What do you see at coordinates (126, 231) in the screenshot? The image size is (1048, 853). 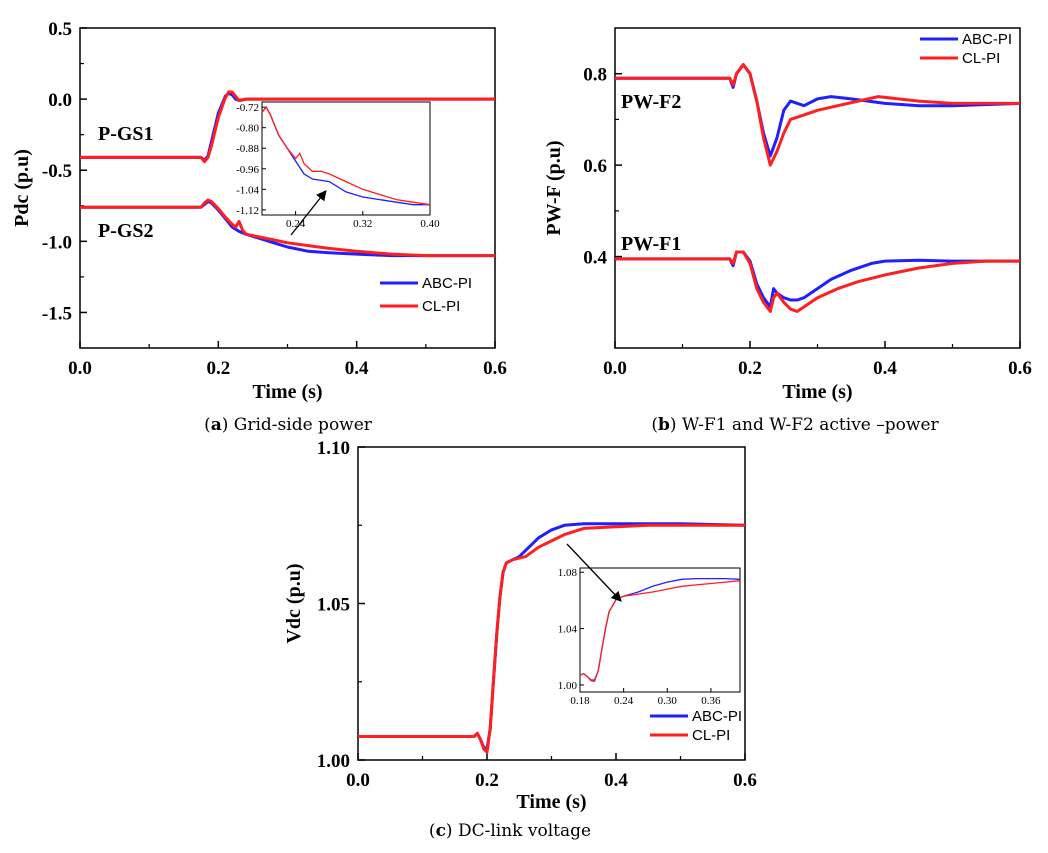 I see `curve-annotation: P-GS2` at bounding box center [126, 231].